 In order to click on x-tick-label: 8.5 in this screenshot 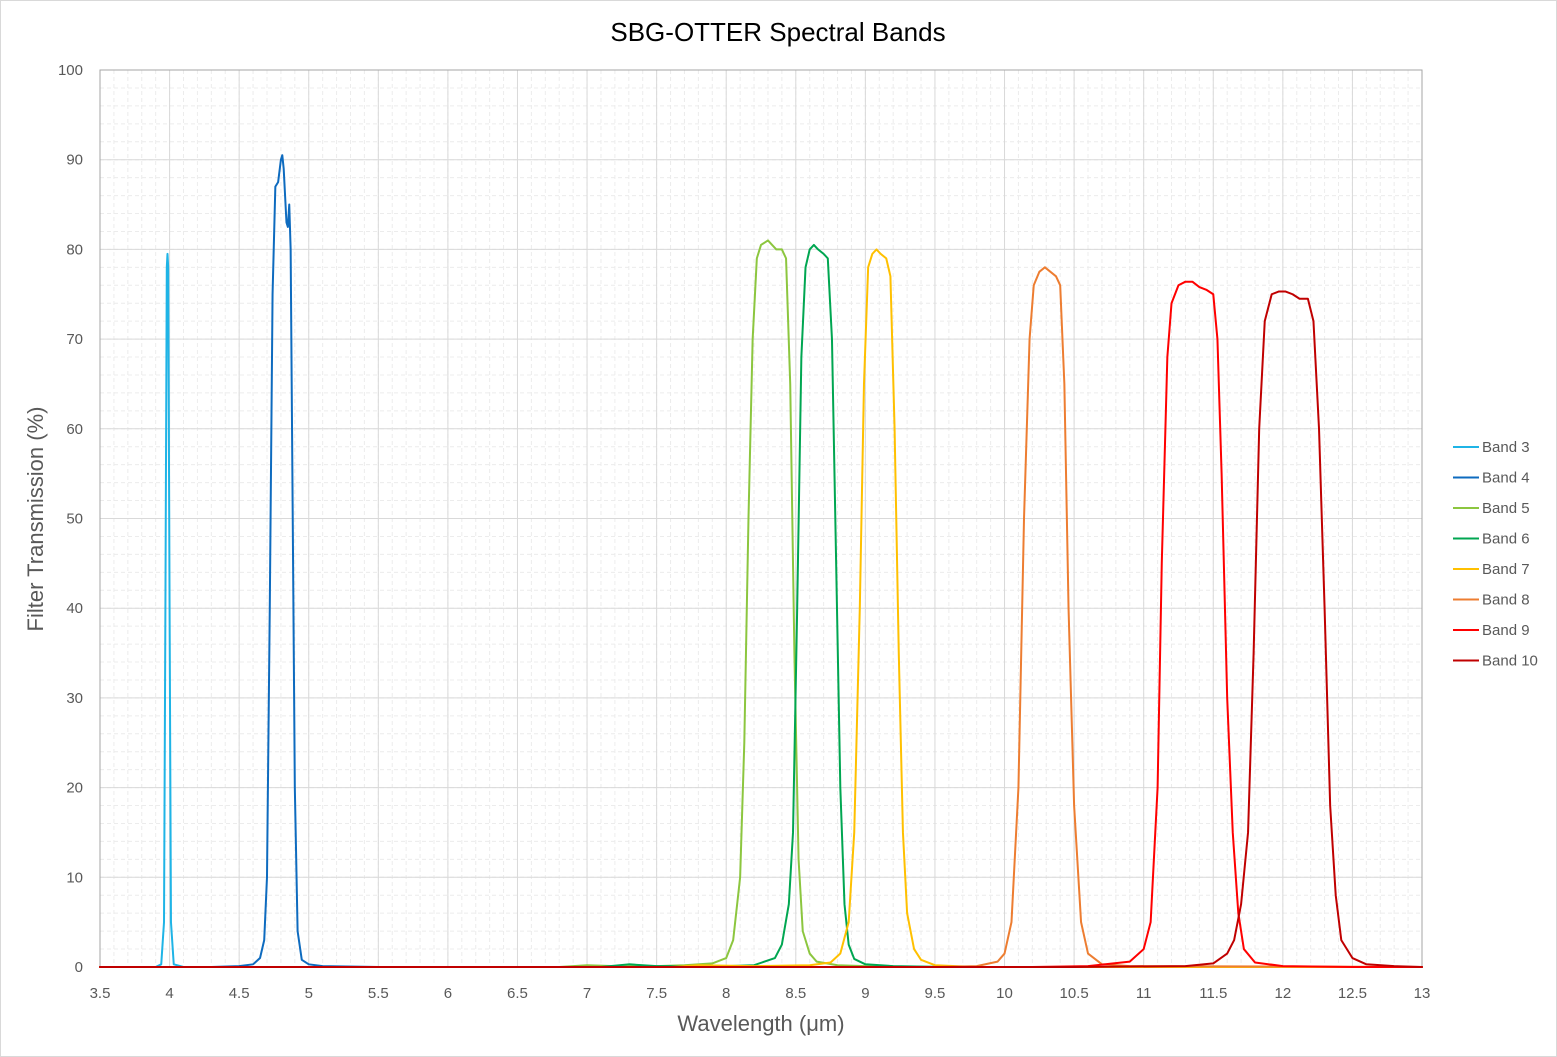, I will do `click(795, 993)`.